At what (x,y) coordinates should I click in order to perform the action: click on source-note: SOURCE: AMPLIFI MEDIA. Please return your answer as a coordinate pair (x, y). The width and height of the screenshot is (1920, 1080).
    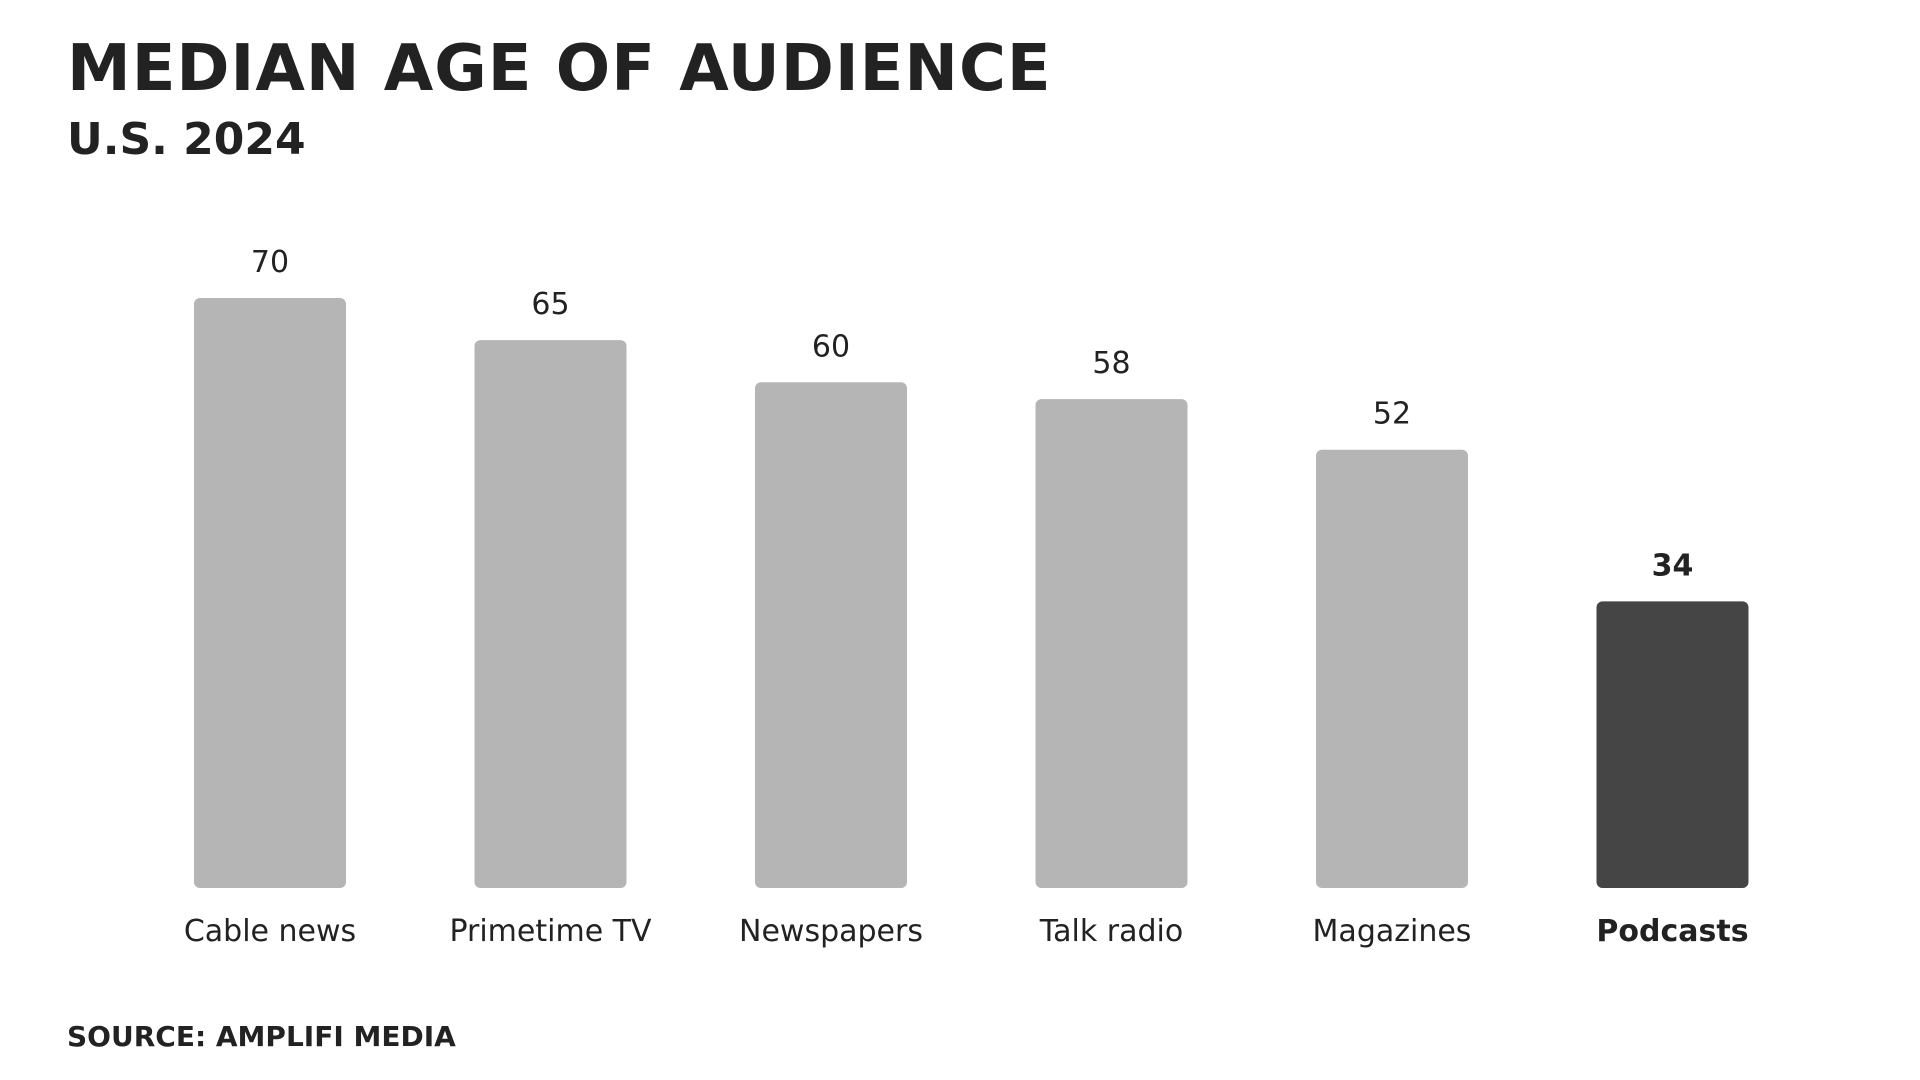
    Looking at the image, I should click on (261, 1036).